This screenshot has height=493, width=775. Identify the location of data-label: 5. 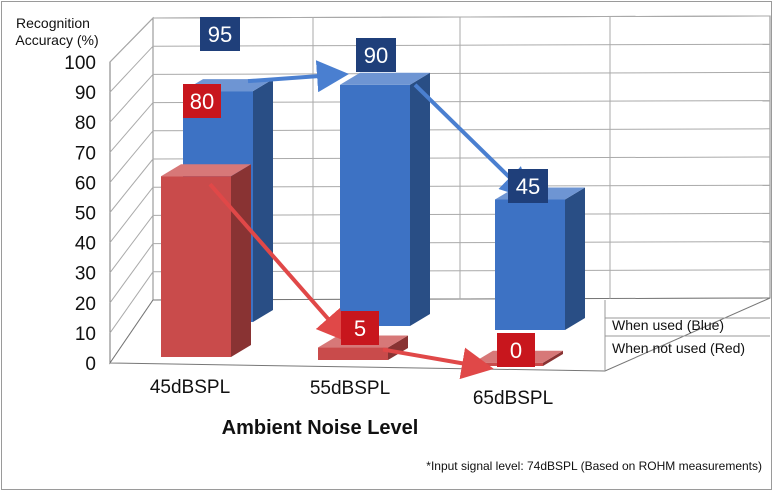
(360, 328).